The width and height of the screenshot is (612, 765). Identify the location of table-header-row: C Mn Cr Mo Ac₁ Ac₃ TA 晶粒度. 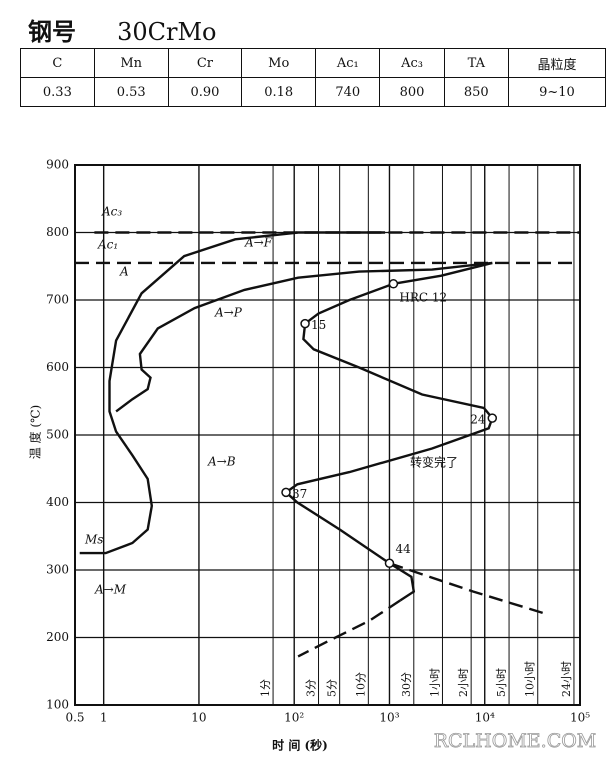
(313, 63).